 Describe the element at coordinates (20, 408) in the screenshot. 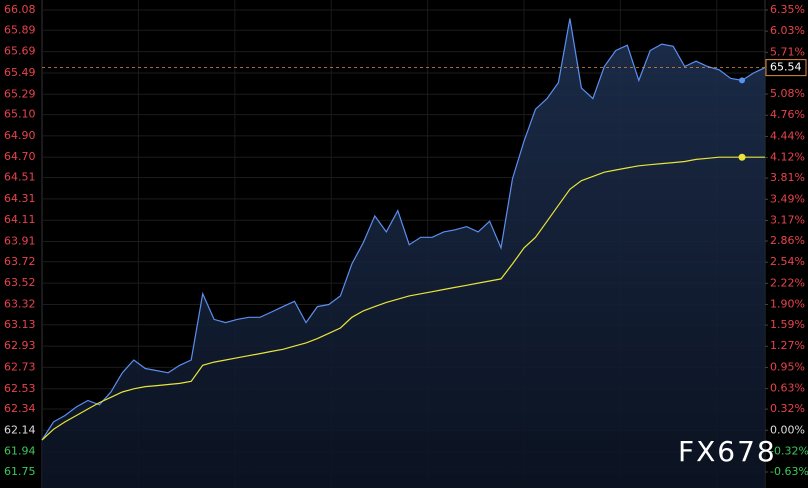

I see `y-tick-label: 62.34` at that location.